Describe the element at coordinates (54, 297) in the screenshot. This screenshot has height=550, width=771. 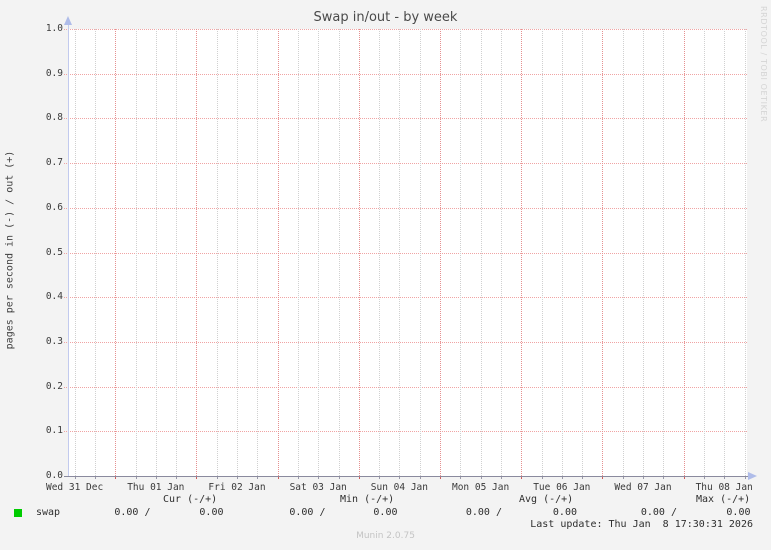
I see `y-tick-label: 0.4` at that location.